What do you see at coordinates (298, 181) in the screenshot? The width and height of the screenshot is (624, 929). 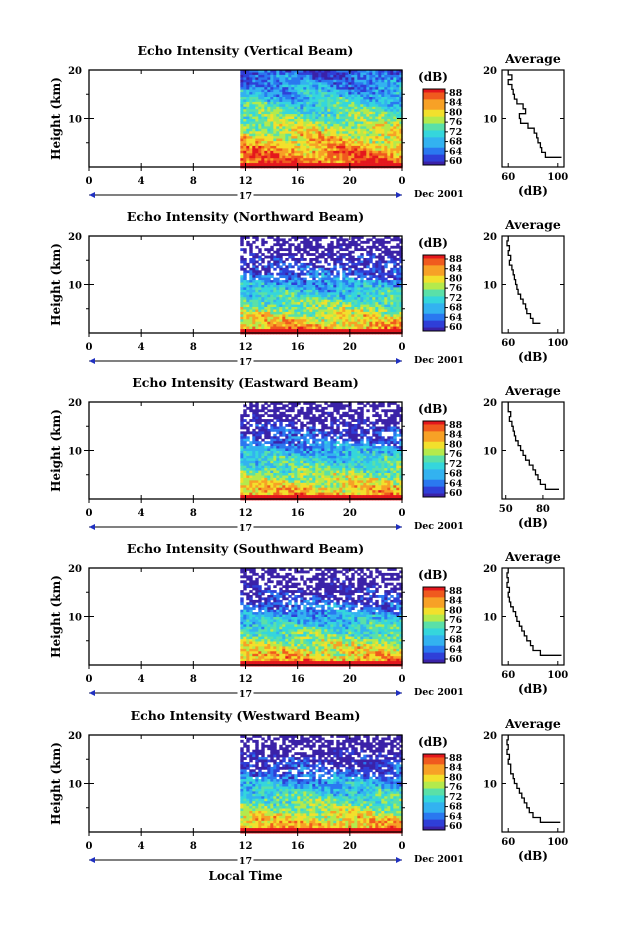 I see `x-tick-label: 16` at bounding box center [298, 181].